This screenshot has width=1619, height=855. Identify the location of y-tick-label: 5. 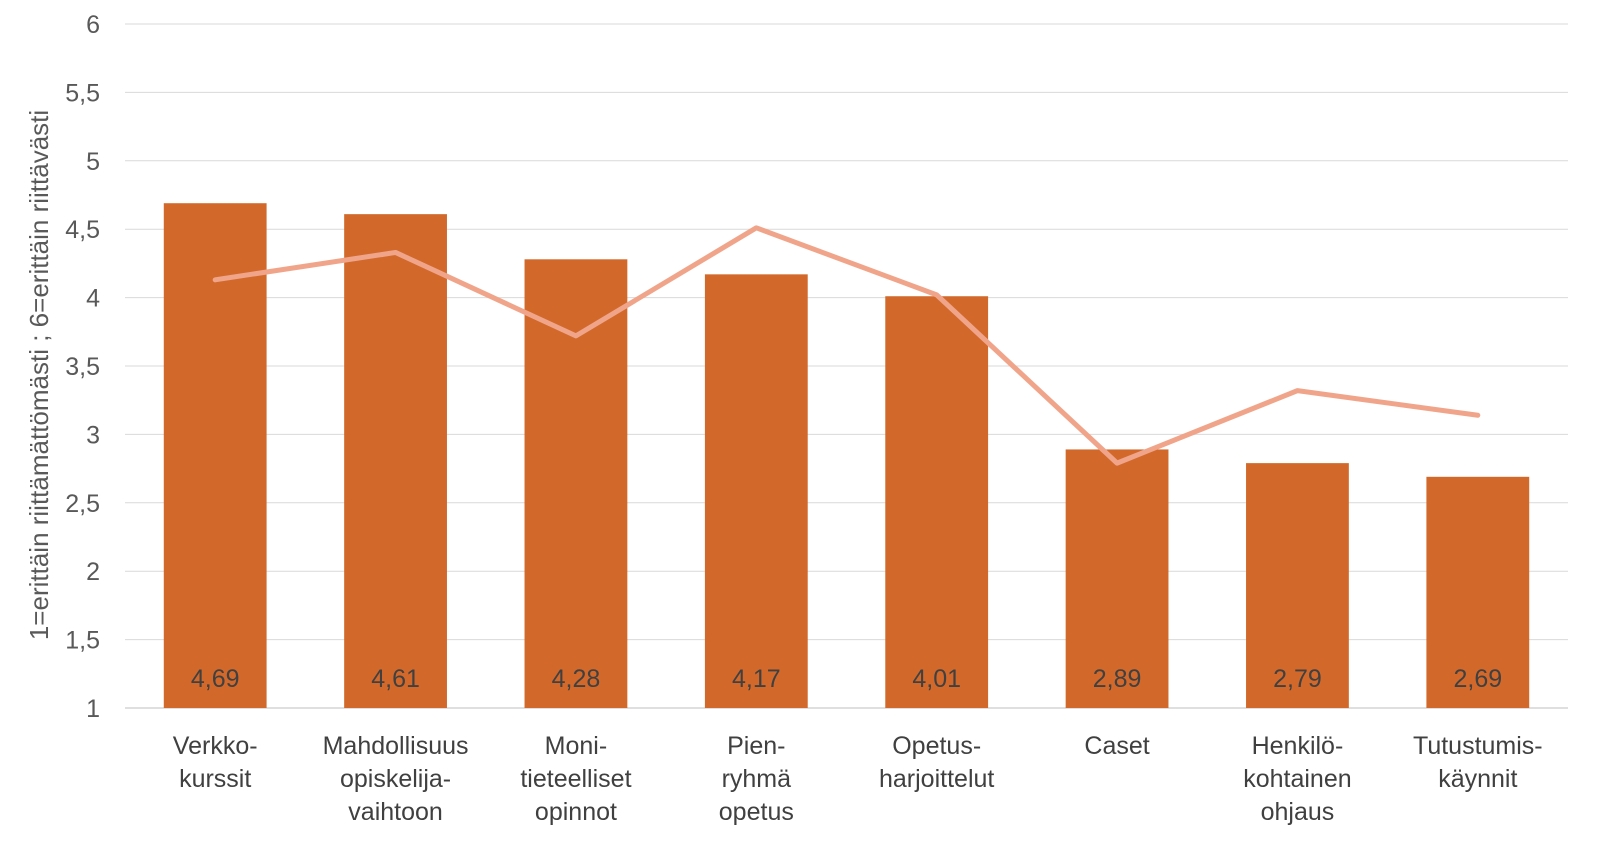
(93, 162).